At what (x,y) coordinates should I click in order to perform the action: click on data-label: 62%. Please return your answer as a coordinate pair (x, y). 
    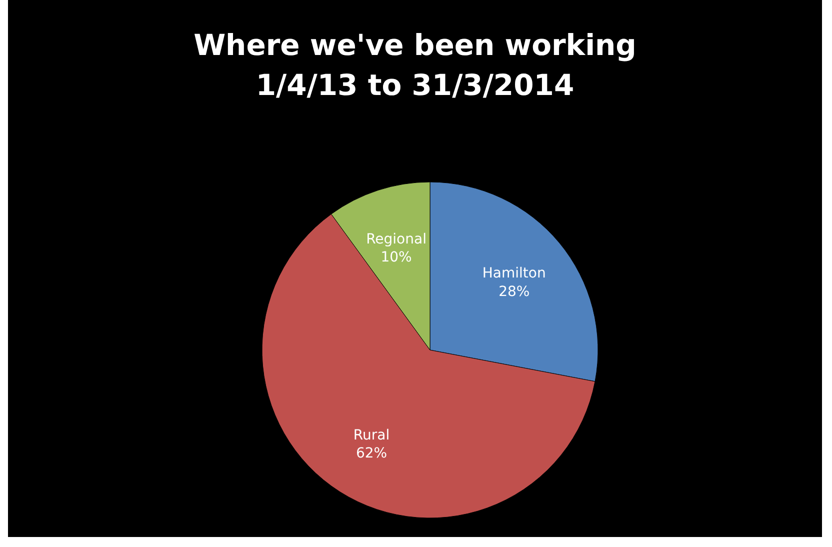
    Looking at the image, I should click on (372, 454).